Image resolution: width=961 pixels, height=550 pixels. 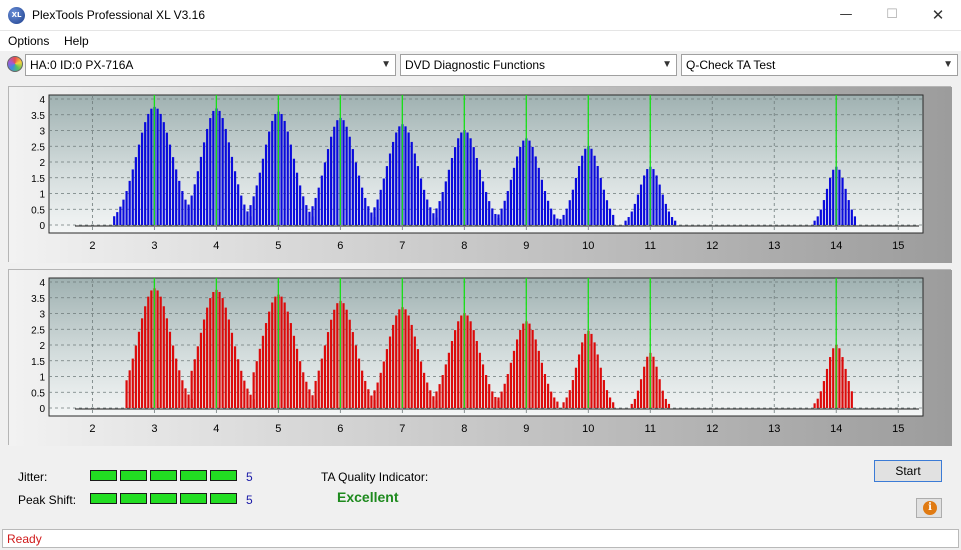 What do you see at coordinates (368, 497) in the screenshot?
I see `ta-quality-value: Excellent` at bounding box center [368, 497].